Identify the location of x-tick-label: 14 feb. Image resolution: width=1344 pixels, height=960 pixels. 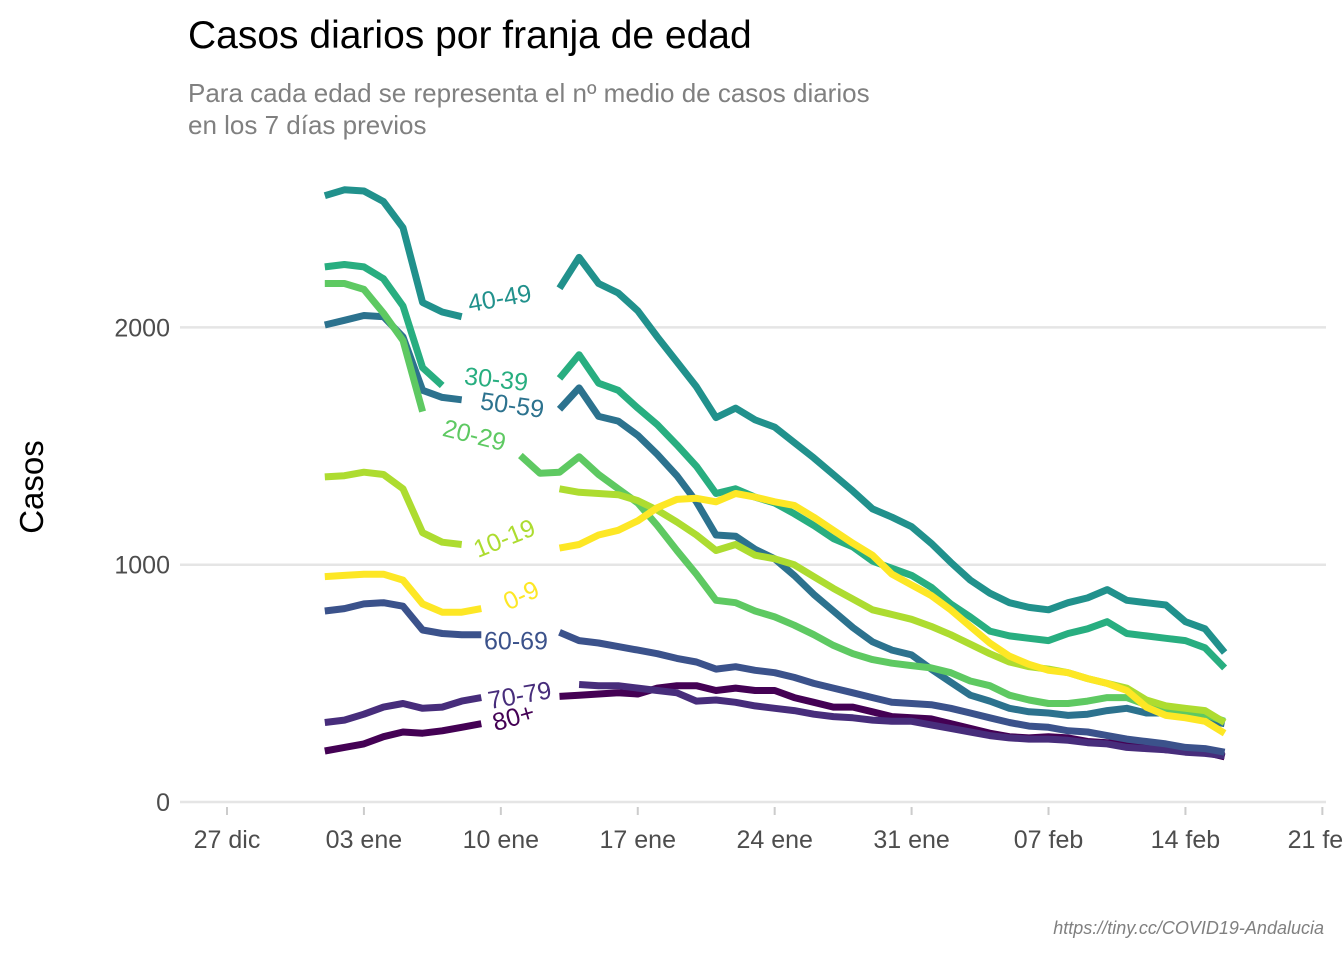
(1186, 840).